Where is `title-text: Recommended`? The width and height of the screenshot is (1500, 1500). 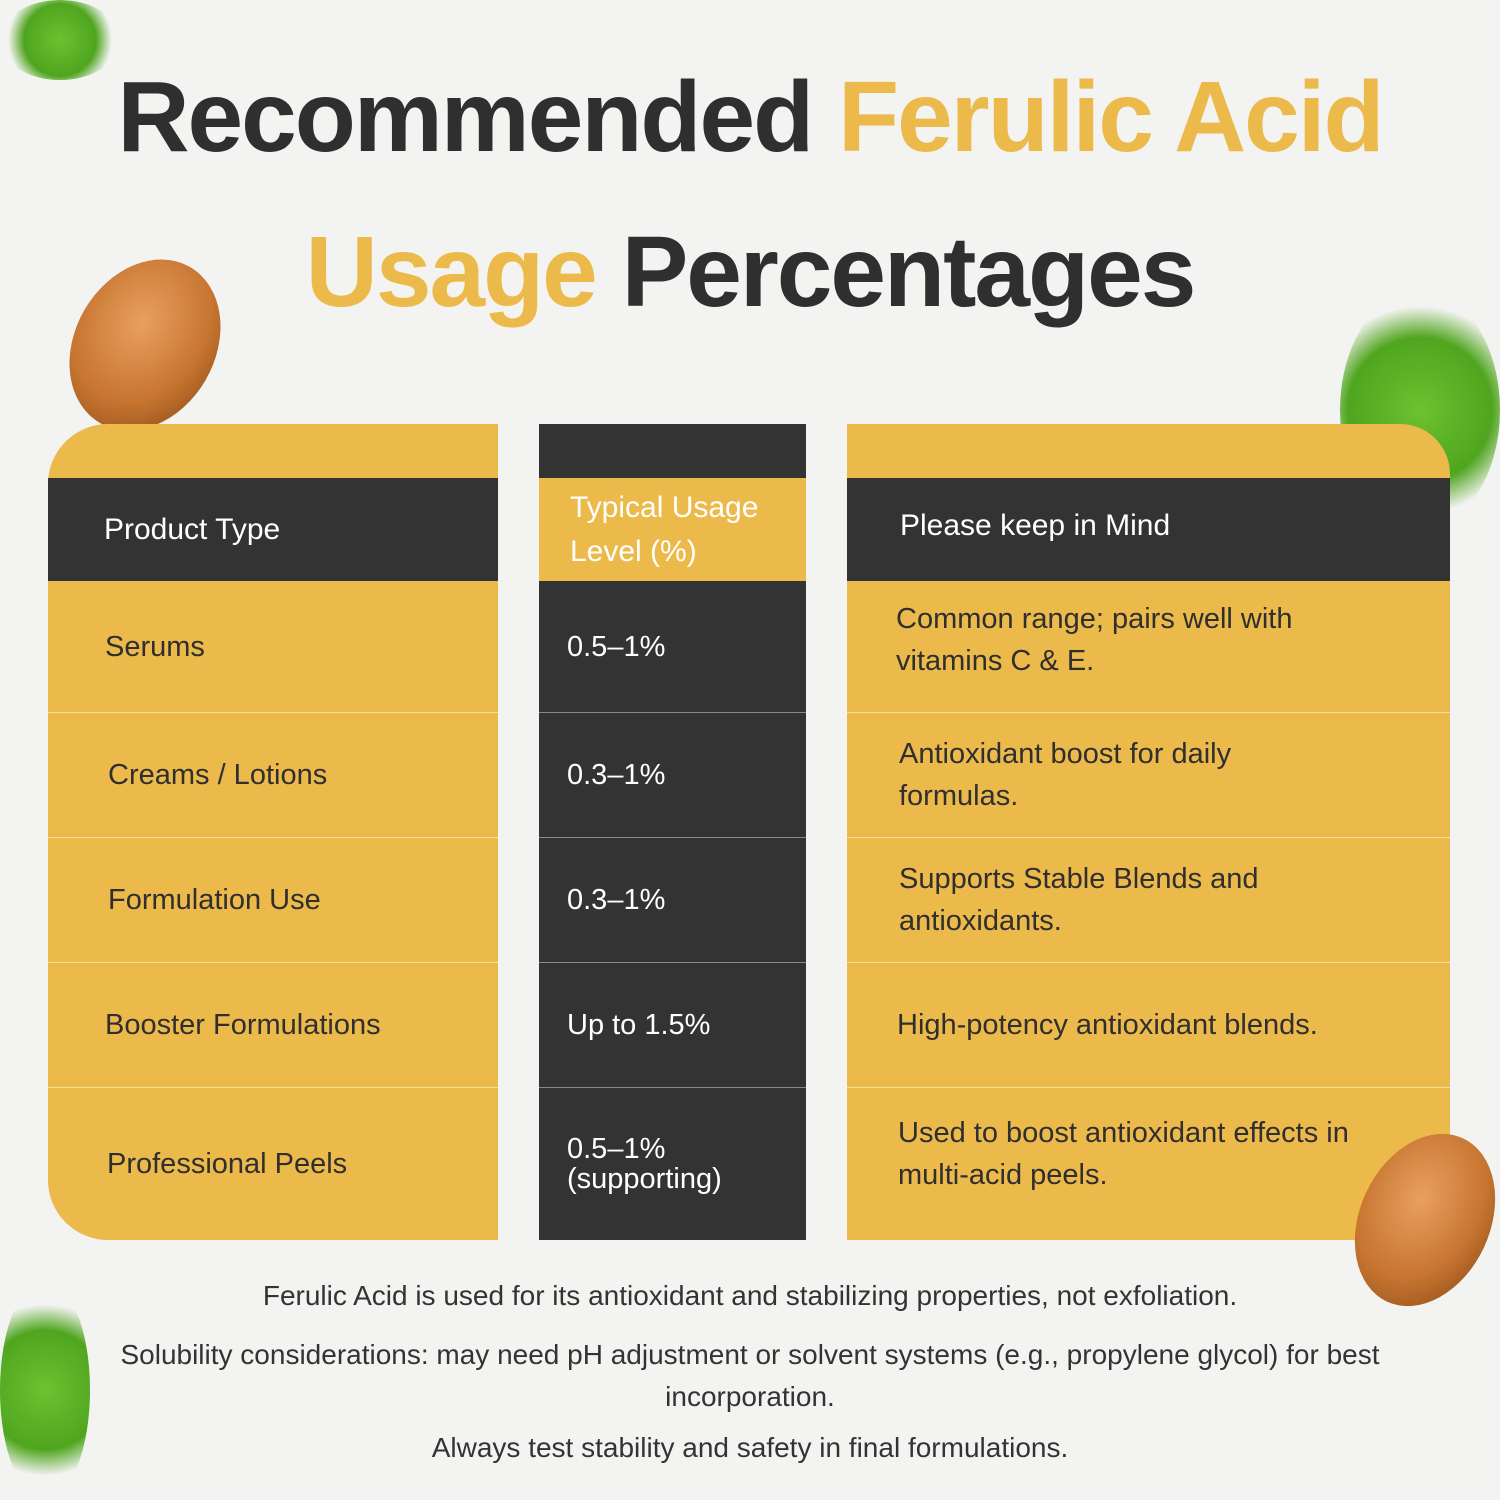 title-text: Recommended is located at coordinates (477, 117).